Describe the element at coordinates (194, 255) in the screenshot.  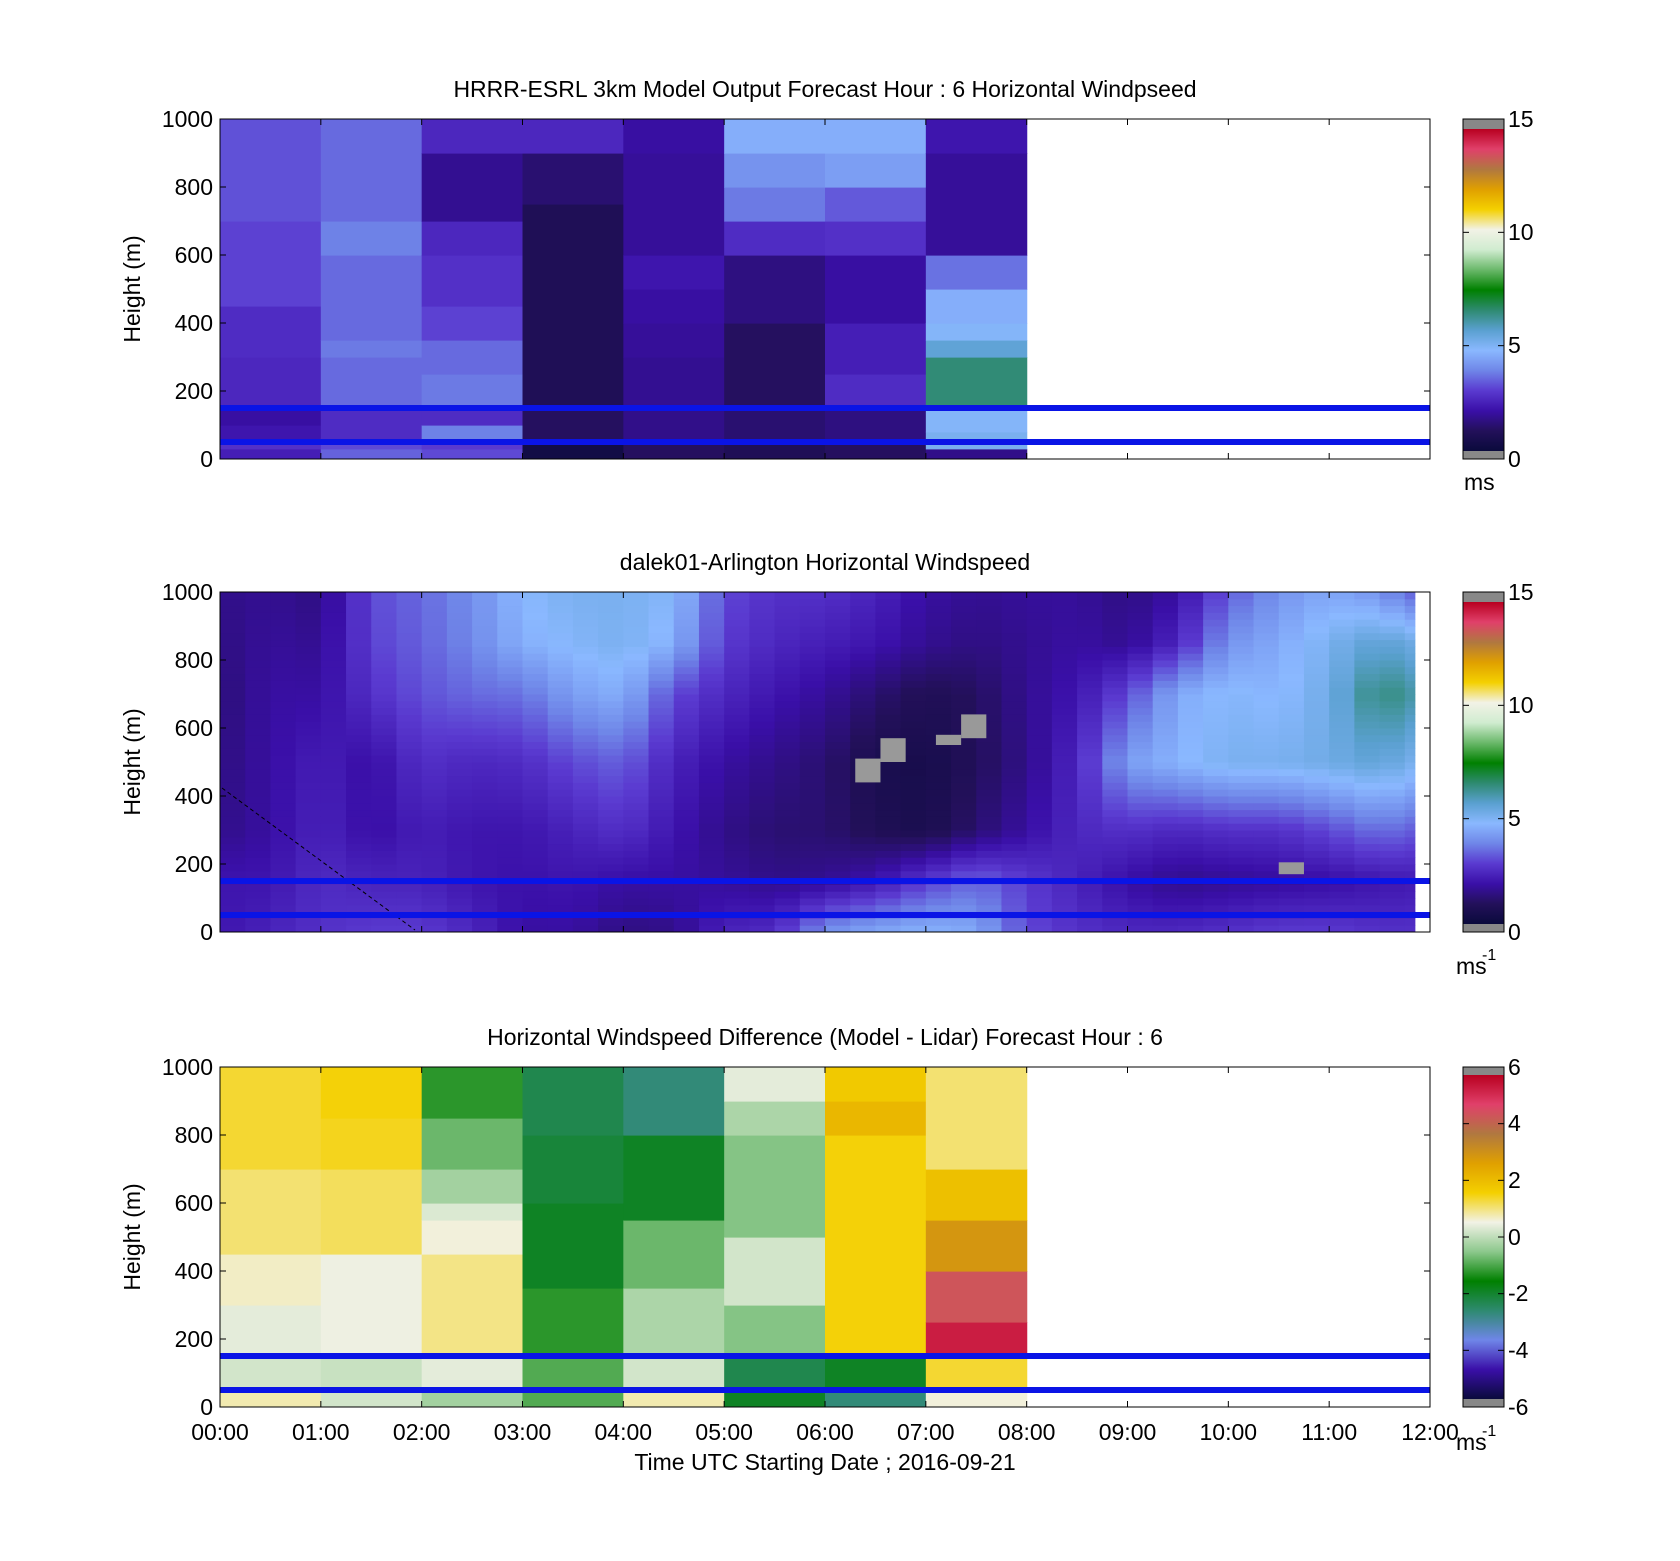
I see `y-tick-label: 600` at that location.